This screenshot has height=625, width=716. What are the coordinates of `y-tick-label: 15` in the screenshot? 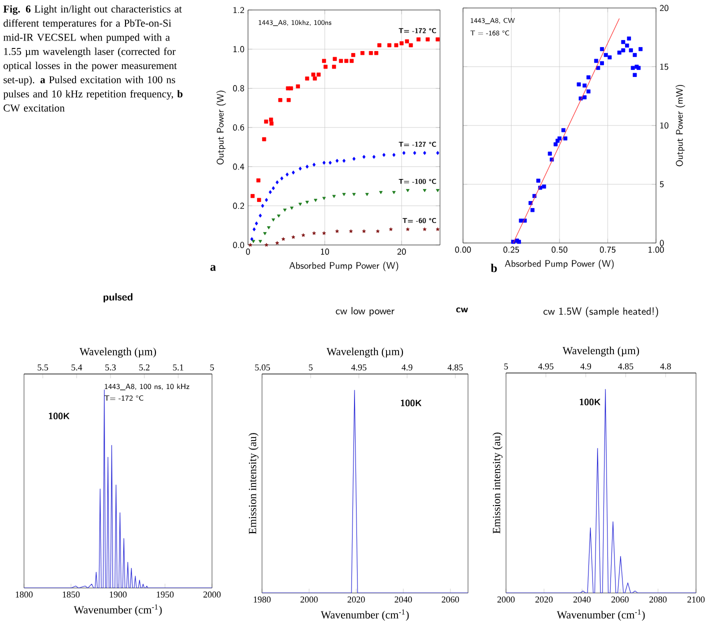 It's located at (664, 67).